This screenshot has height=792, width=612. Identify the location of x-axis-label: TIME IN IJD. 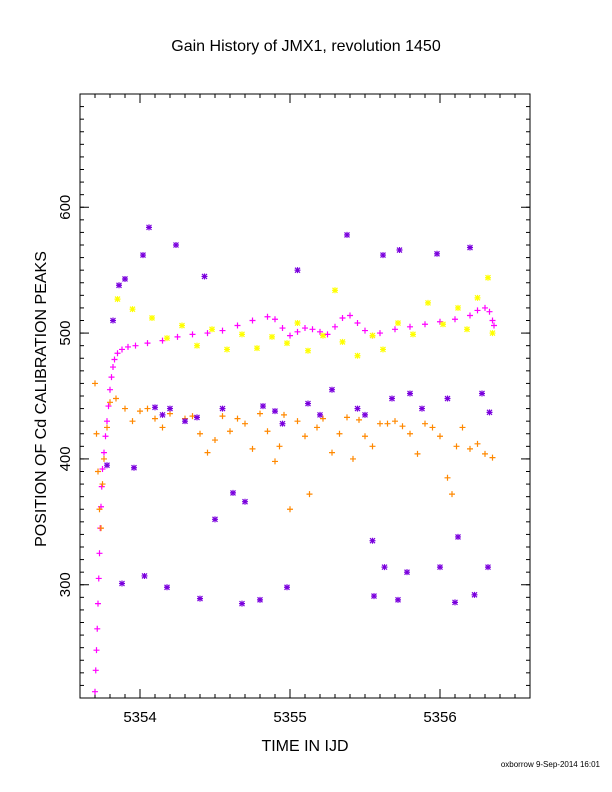
(305, 746).